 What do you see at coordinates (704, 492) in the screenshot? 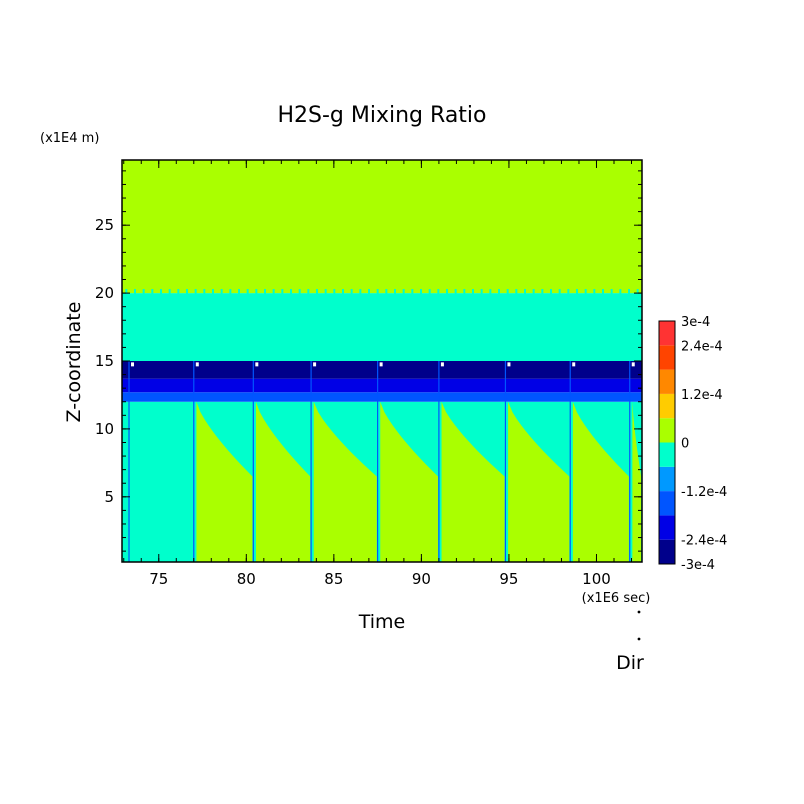
I see `colorbar-label: -1.2e-4` at bounding box center [704, 492].